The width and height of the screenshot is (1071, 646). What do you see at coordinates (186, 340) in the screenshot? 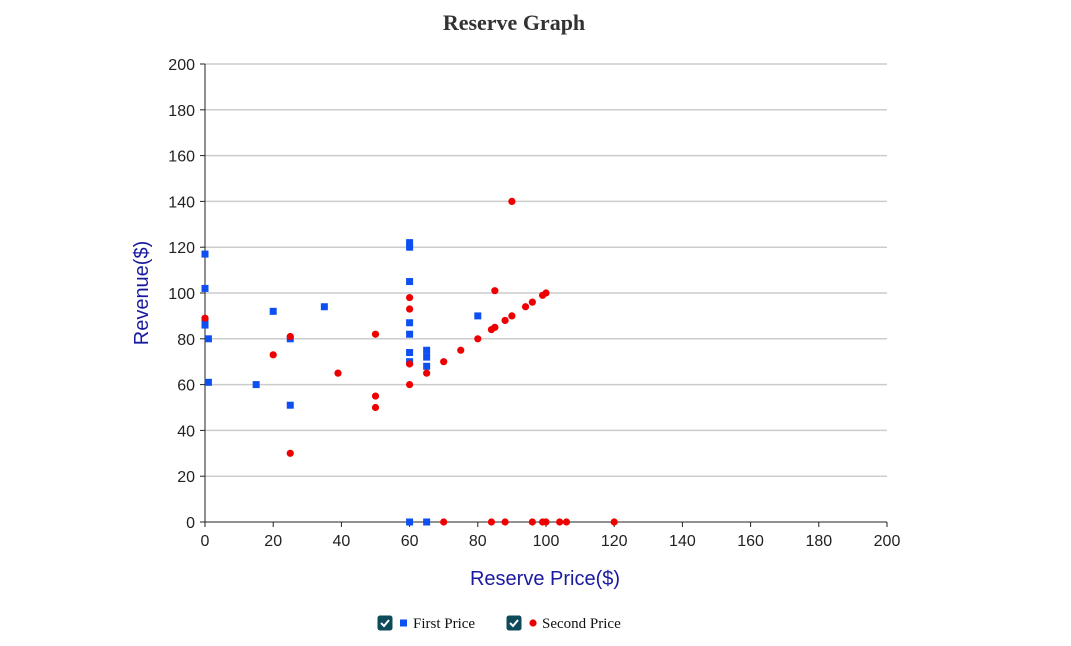
I see `y-tick-label: 80` at bounding box center [186, 340].